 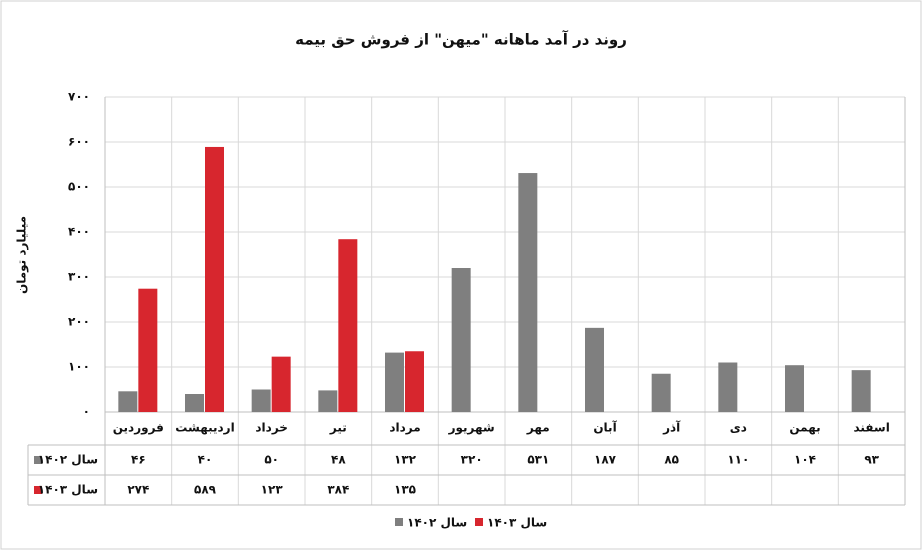 I want to click on table-row-label: سال ۱۴۰۲, so click(x=68, y=460).